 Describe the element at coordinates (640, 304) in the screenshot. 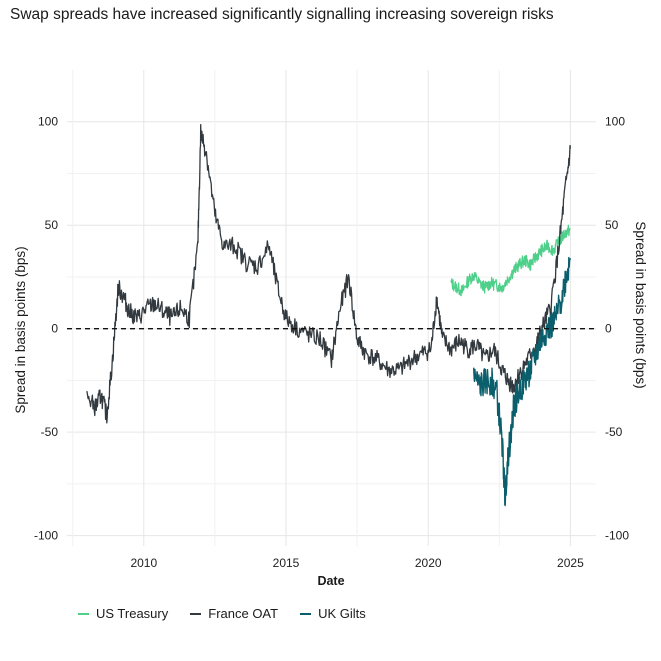

I see `y-axis-title-right: Spread in basis points (bps)` at that location.